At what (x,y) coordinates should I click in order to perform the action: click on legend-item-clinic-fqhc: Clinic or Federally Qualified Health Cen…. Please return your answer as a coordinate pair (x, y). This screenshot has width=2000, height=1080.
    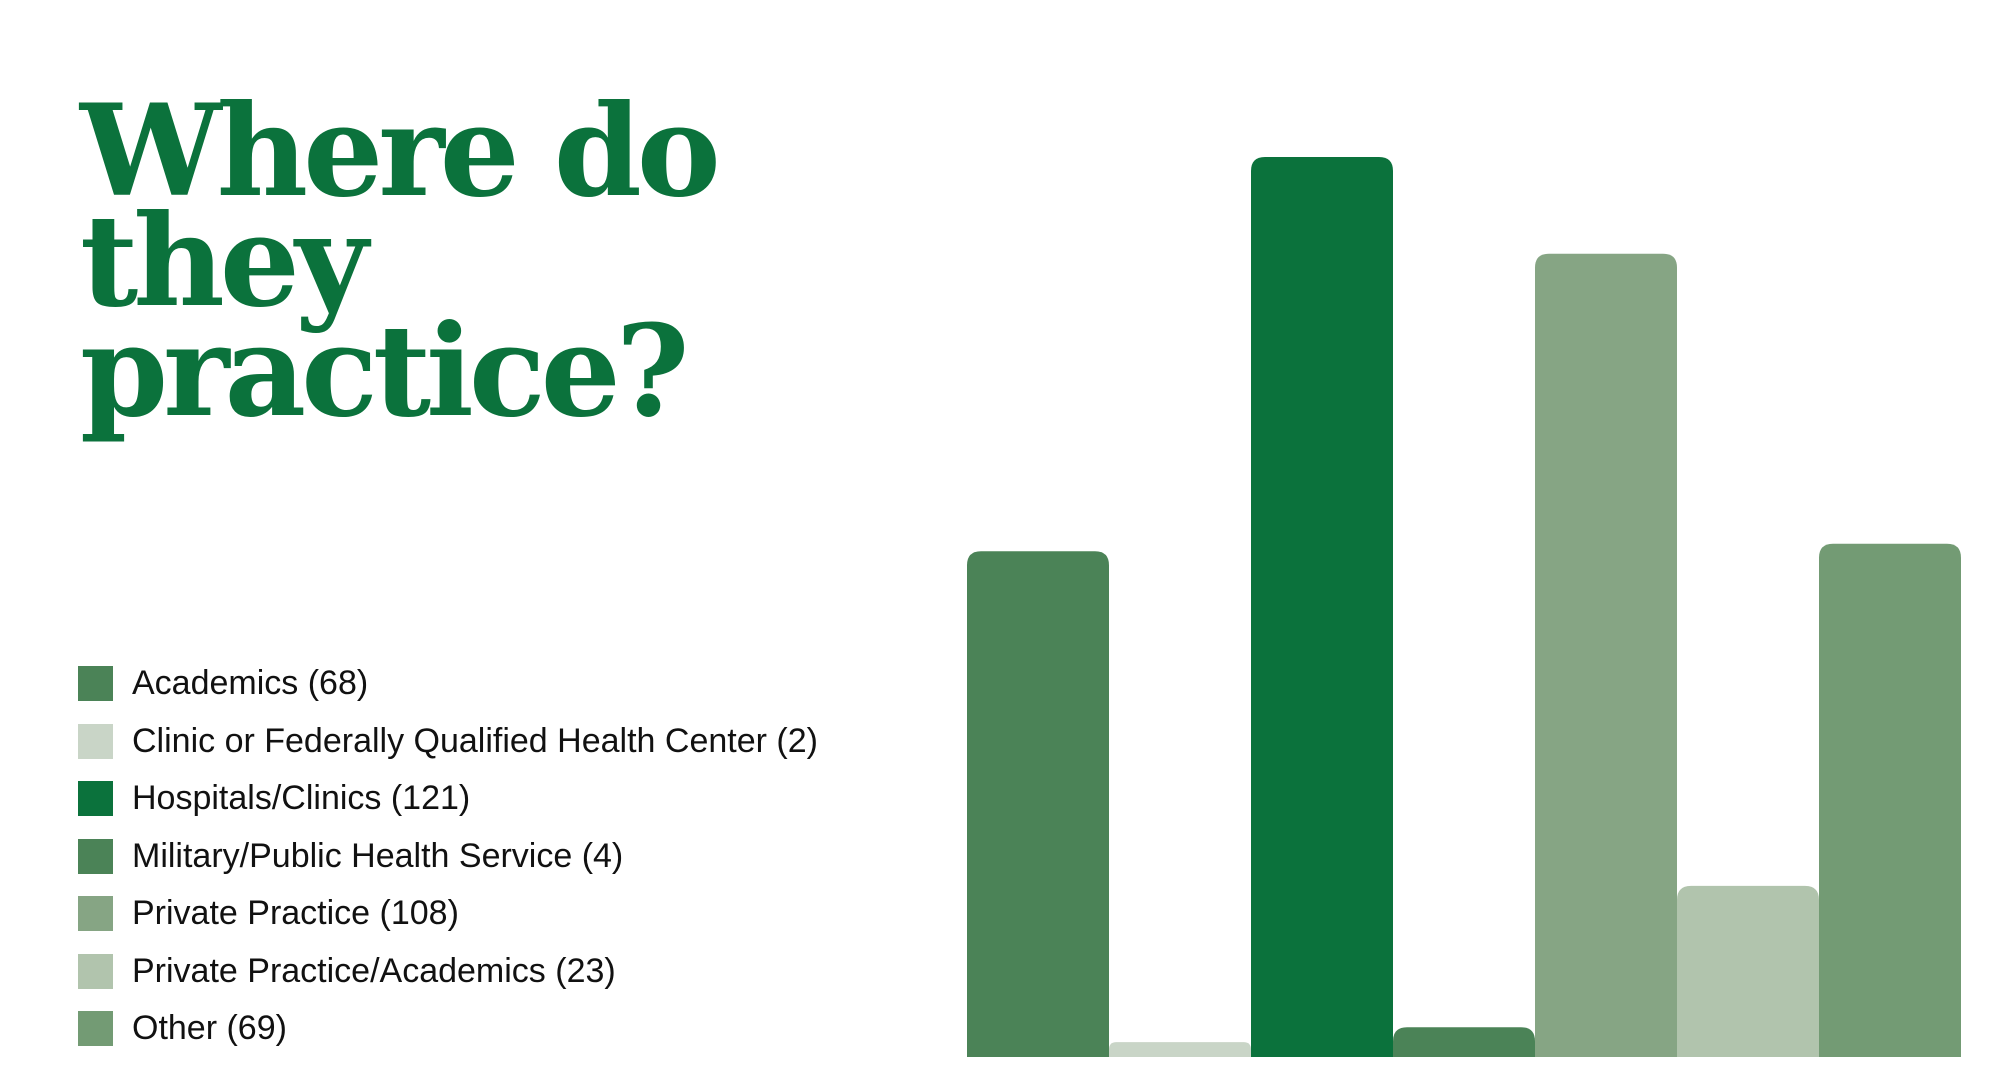
    Looking at the image, I should click on (448, 742).